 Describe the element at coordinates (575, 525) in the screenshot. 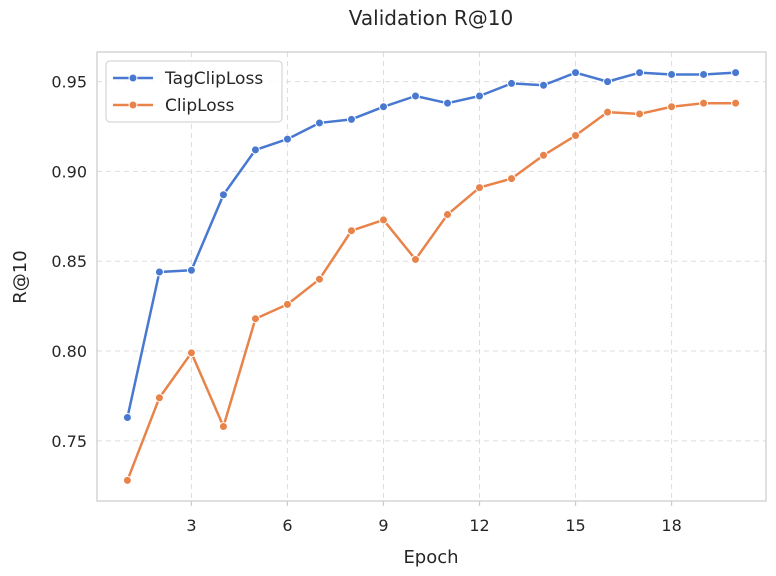

I see `x-tick-label: 15` at that location.